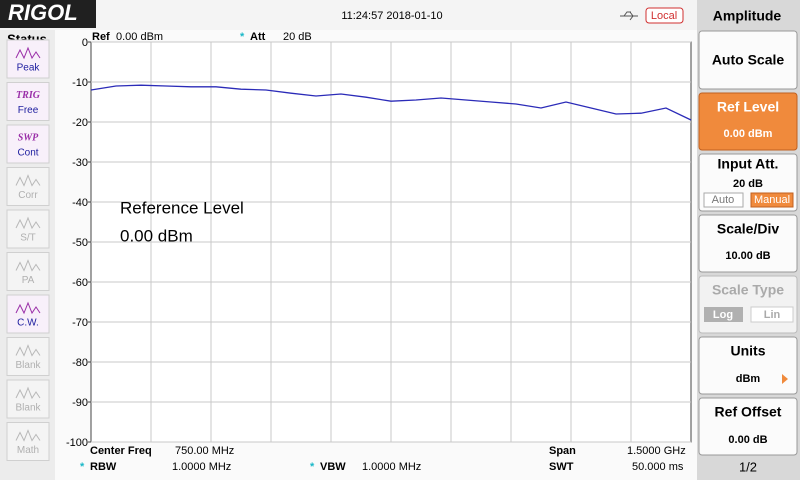  Describe the element at coordinates (80, 123) in the screenshot. I see `y-tick-label: -20` at that location.